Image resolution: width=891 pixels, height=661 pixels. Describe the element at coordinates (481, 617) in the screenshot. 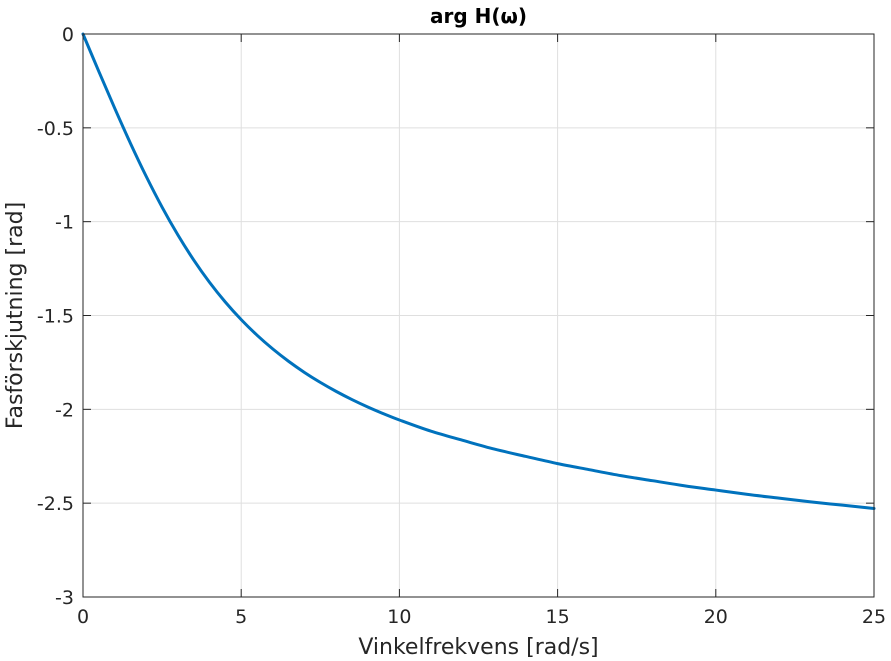

I see `x-tick-labels: 0 5 10 15 20 25` at that location.